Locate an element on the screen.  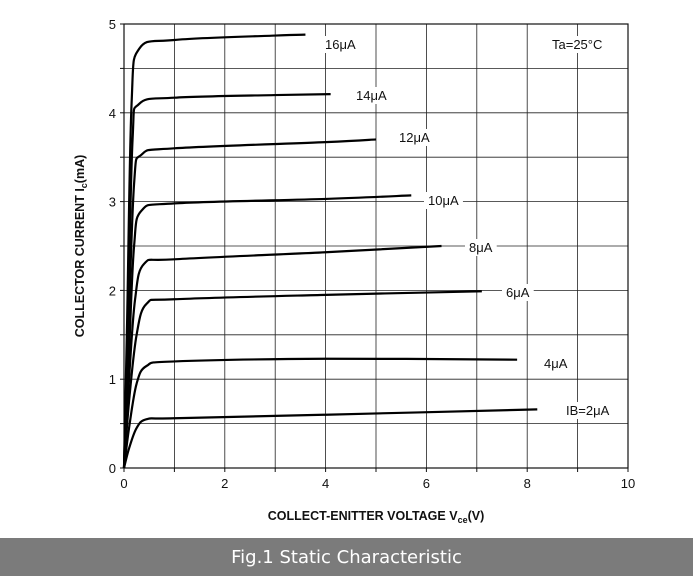
x-tick-label: 6 is located at coordinates (426, 483).